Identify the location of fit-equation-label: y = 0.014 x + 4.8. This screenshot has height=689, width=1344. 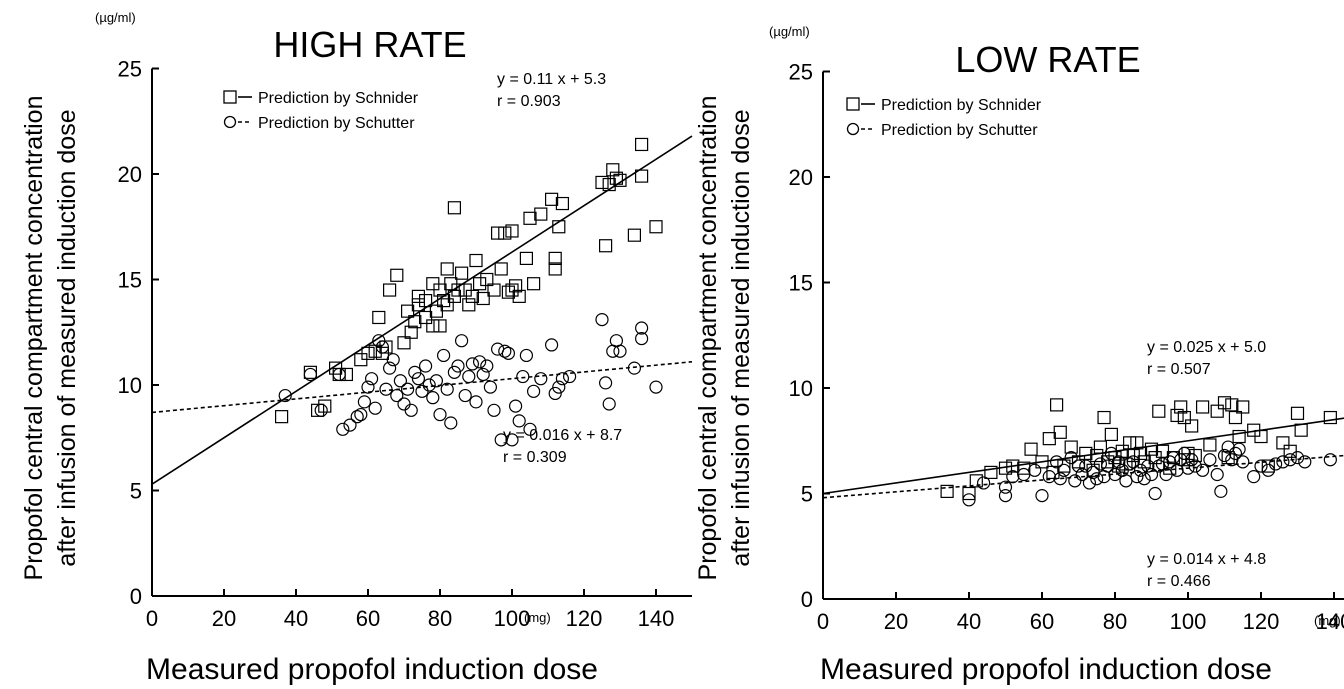
(1206, 559).